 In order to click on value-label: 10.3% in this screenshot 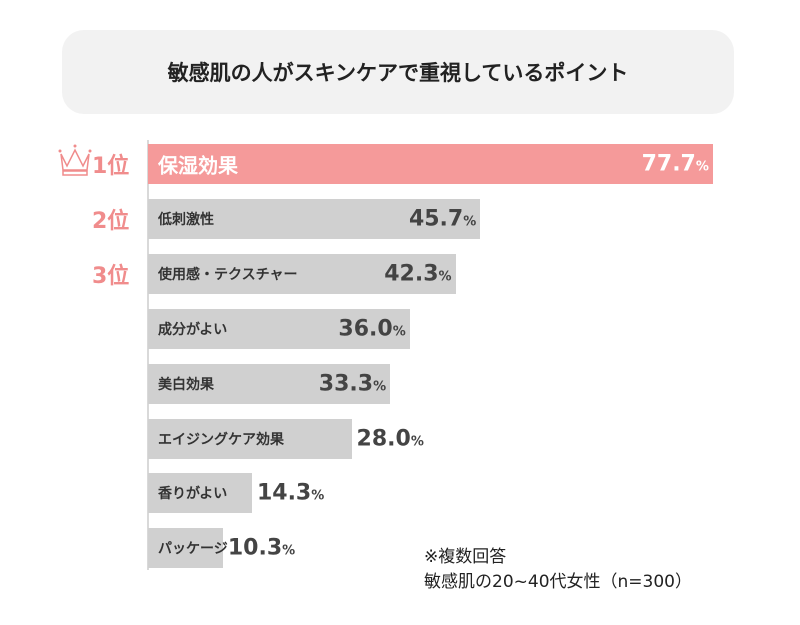, I will do `click(261, 548)`.